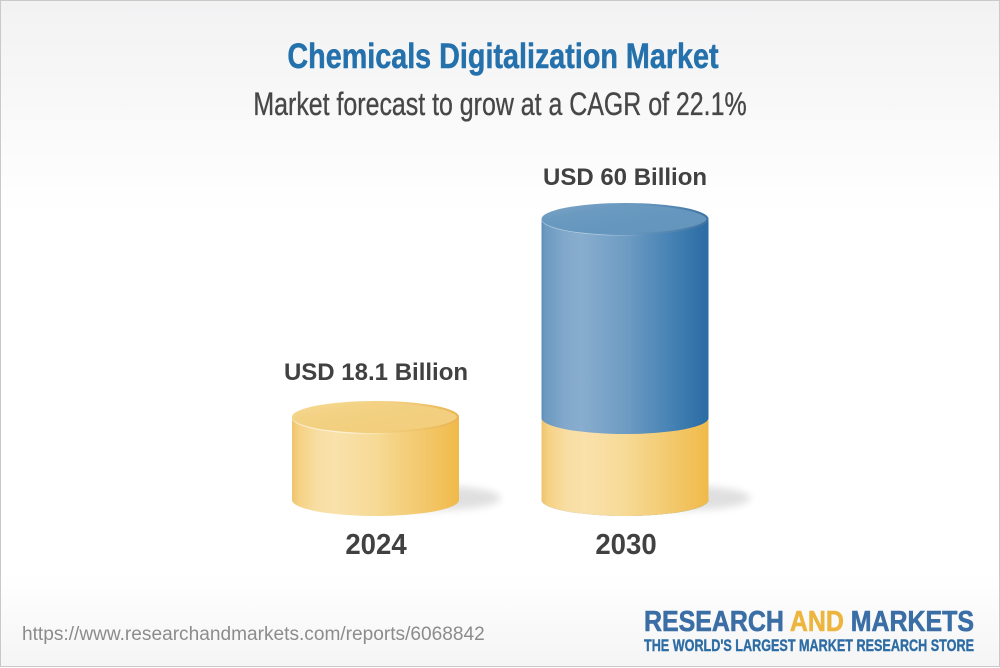  What do you see at coordinates (809, 622) in the screenshot?
I see `svg-text: RESEARCH AND MARKETS` at bounding box center [809, 622].